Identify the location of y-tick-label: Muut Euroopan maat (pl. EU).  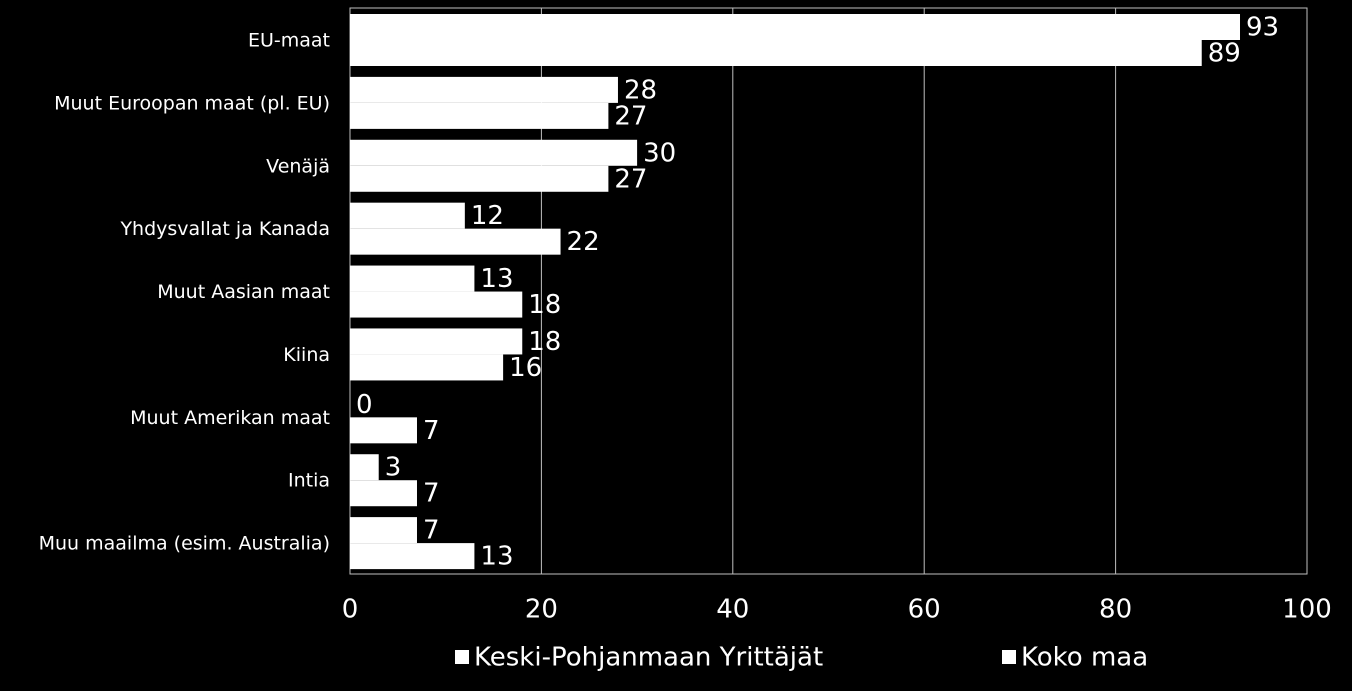
(192, 103).